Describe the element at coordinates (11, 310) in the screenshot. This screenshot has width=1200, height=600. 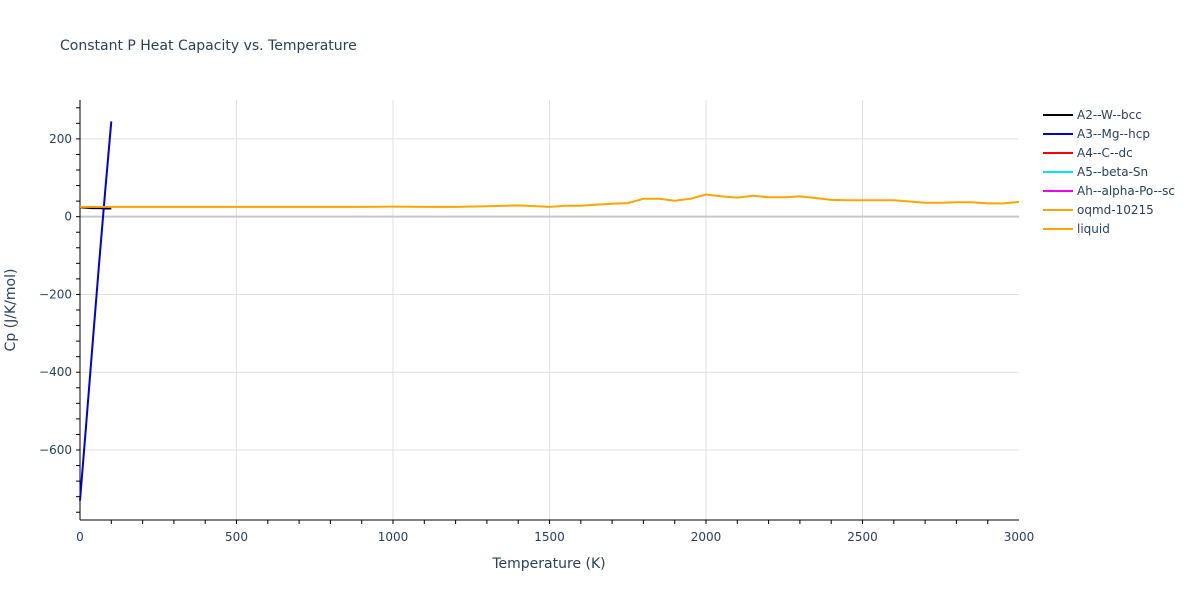
I see `y-axis-label: Cp (J/K/mol)` at that location.